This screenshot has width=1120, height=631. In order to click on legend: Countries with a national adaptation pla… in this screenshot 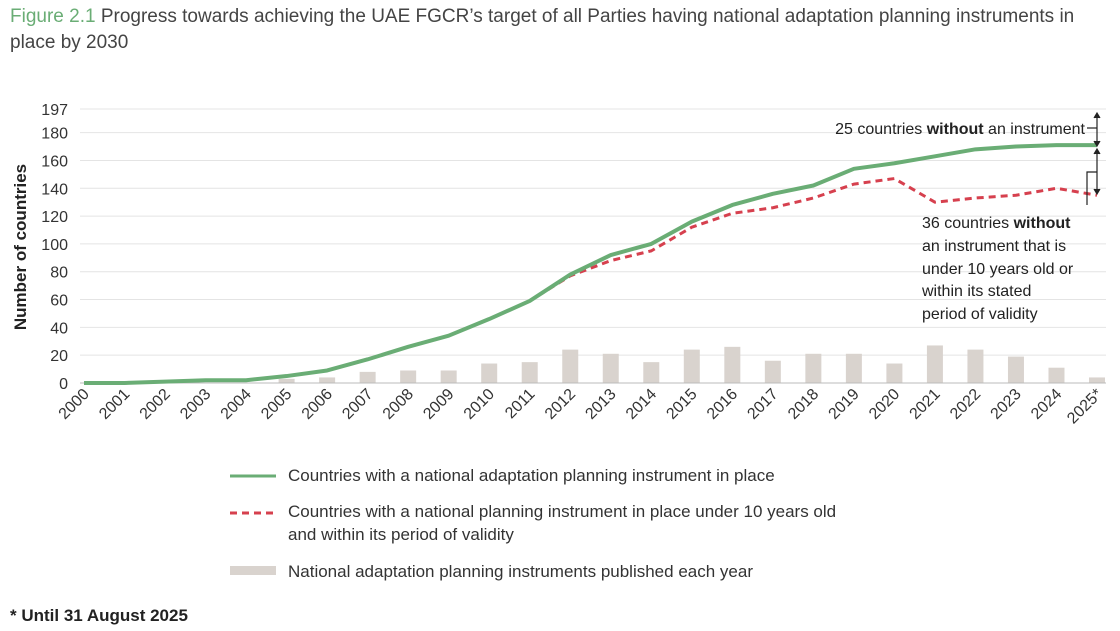, I will do `click(535, 523)`.